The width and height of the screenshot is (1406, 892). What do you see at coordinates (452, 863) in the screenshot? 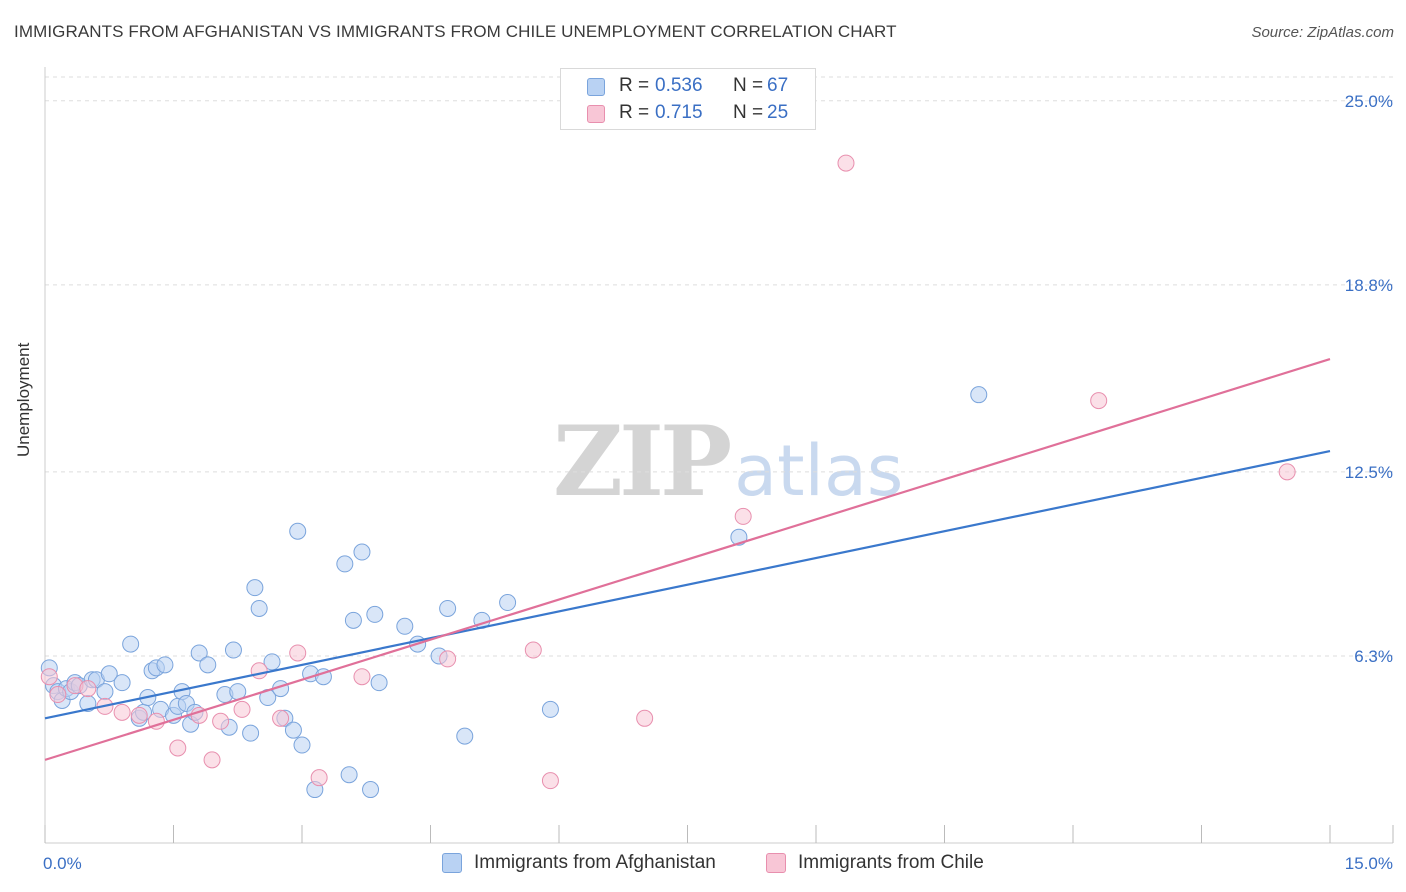
I see `bottom-legend-swatch-blue` at bounding box center [452, 863].